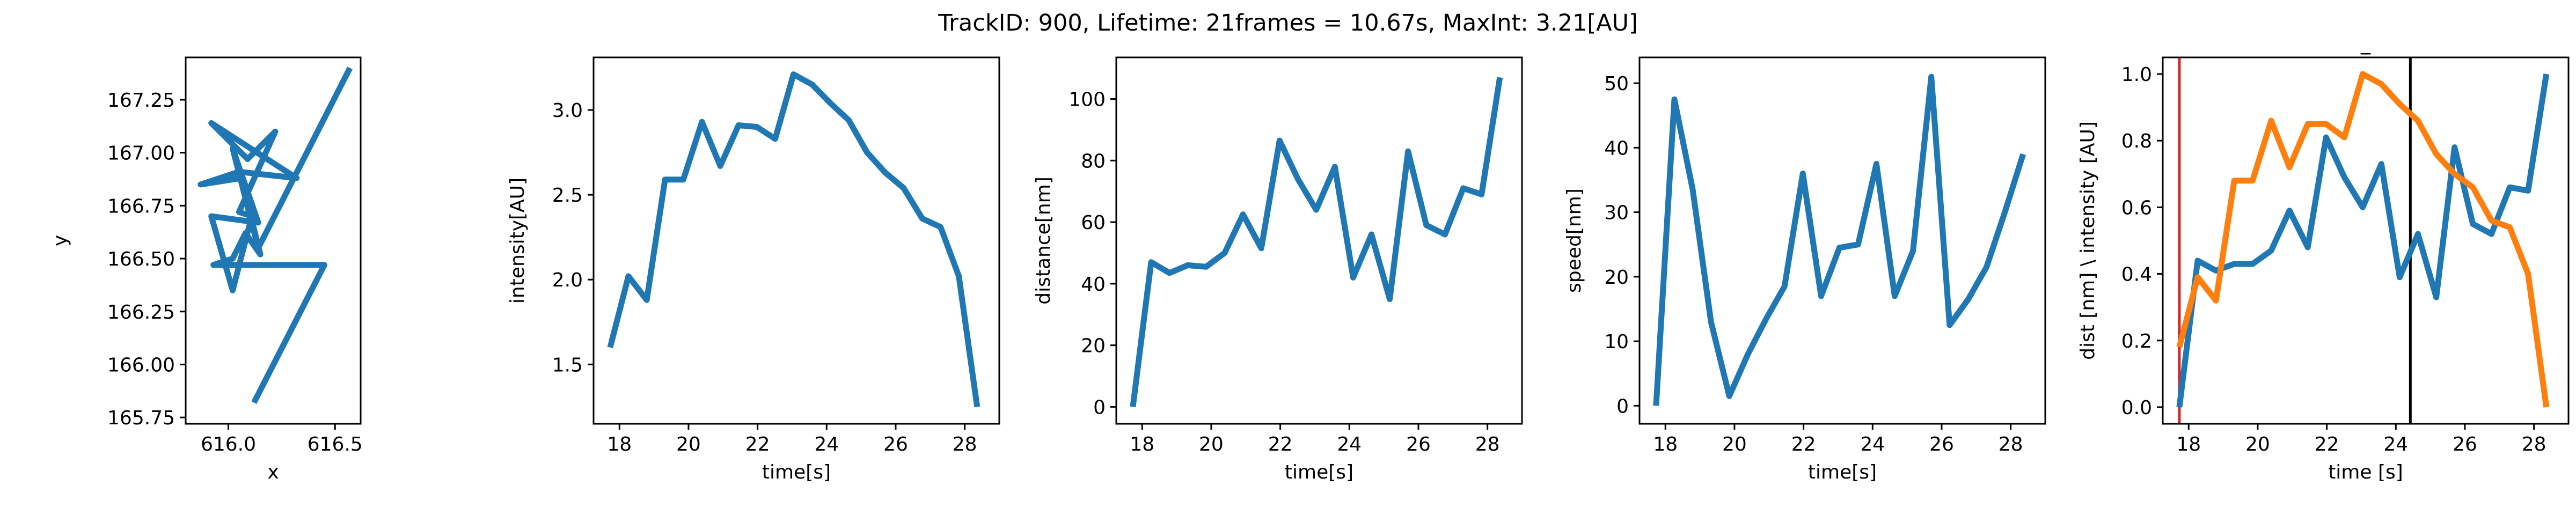 This screenshot has height=515, width=2576. What do you see at coordinates (2136, 208) in the screenshot?
I see `y-tick-label: 0.6` at bounding box center [2136, 208].